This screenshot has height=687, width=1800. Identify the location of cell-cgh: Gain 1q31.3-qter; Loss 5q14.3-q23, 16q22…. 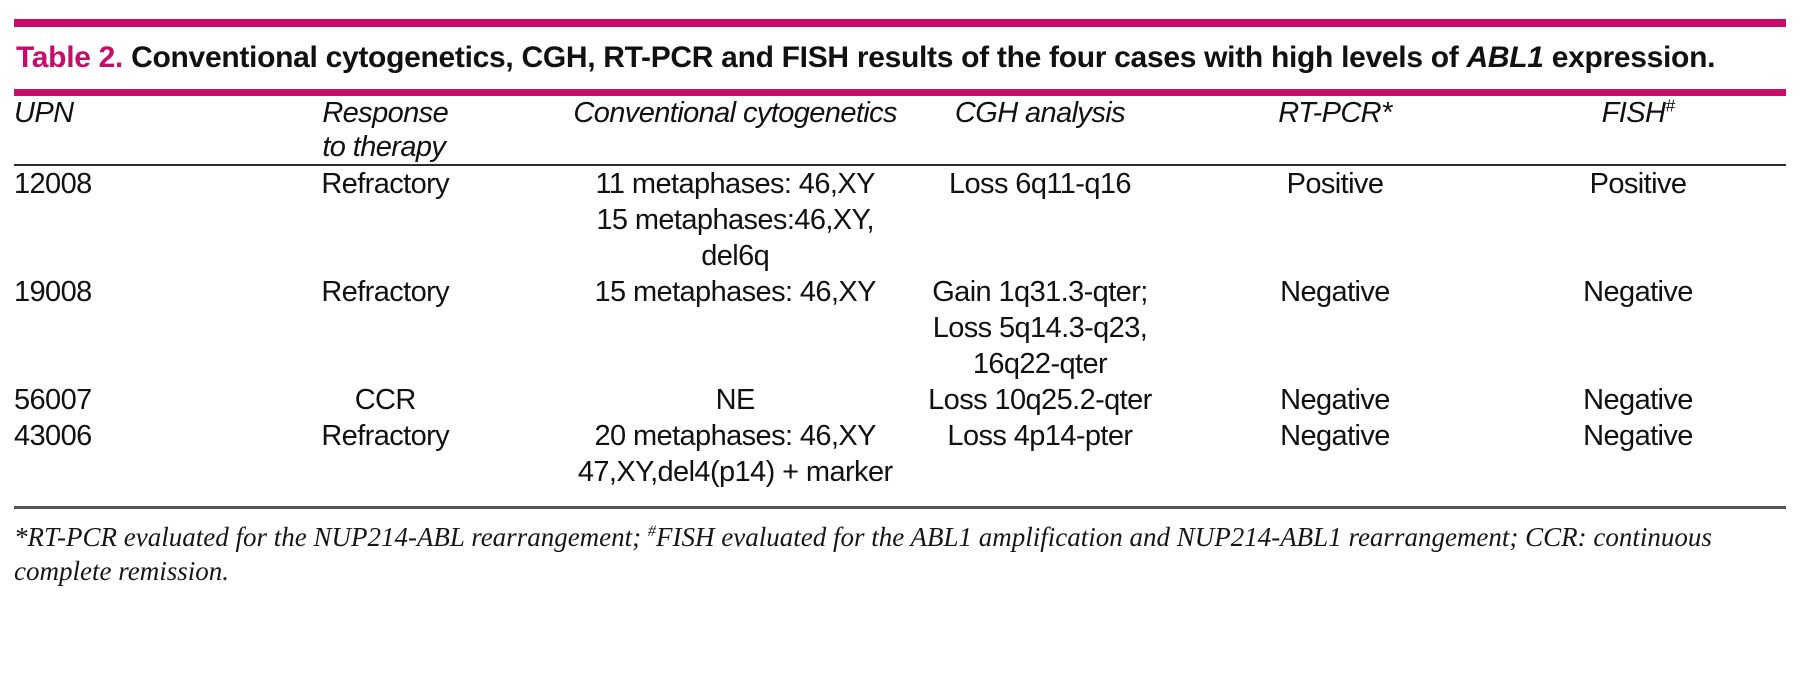
(1040, 328).